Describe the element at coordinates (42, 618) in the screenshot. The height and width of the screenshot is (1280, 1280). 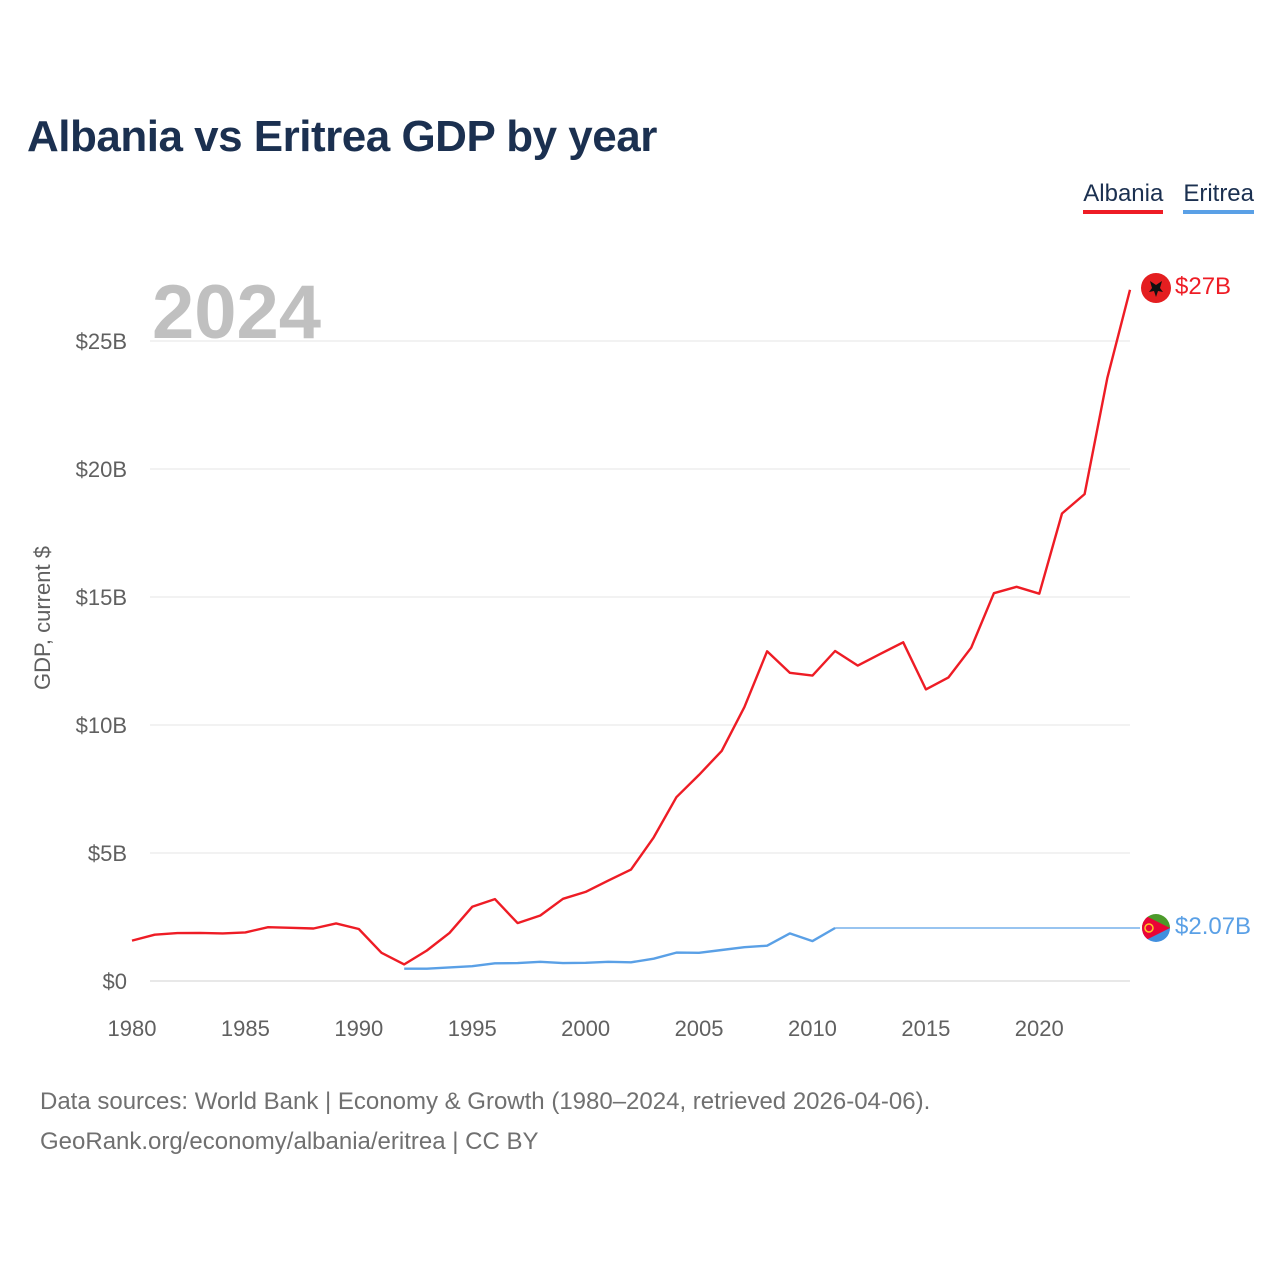
I see `y-axis-label: GDP, current $` at that location.